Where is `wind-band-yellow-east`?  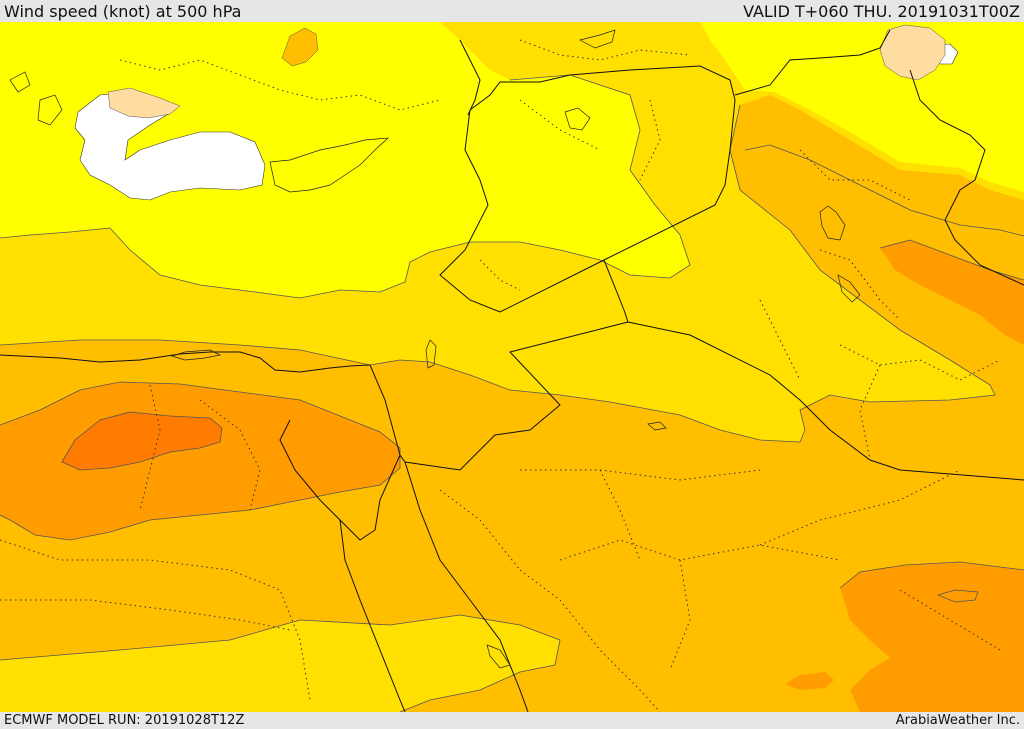 wind-band-yellow-east is located at coordinates (862, 107).